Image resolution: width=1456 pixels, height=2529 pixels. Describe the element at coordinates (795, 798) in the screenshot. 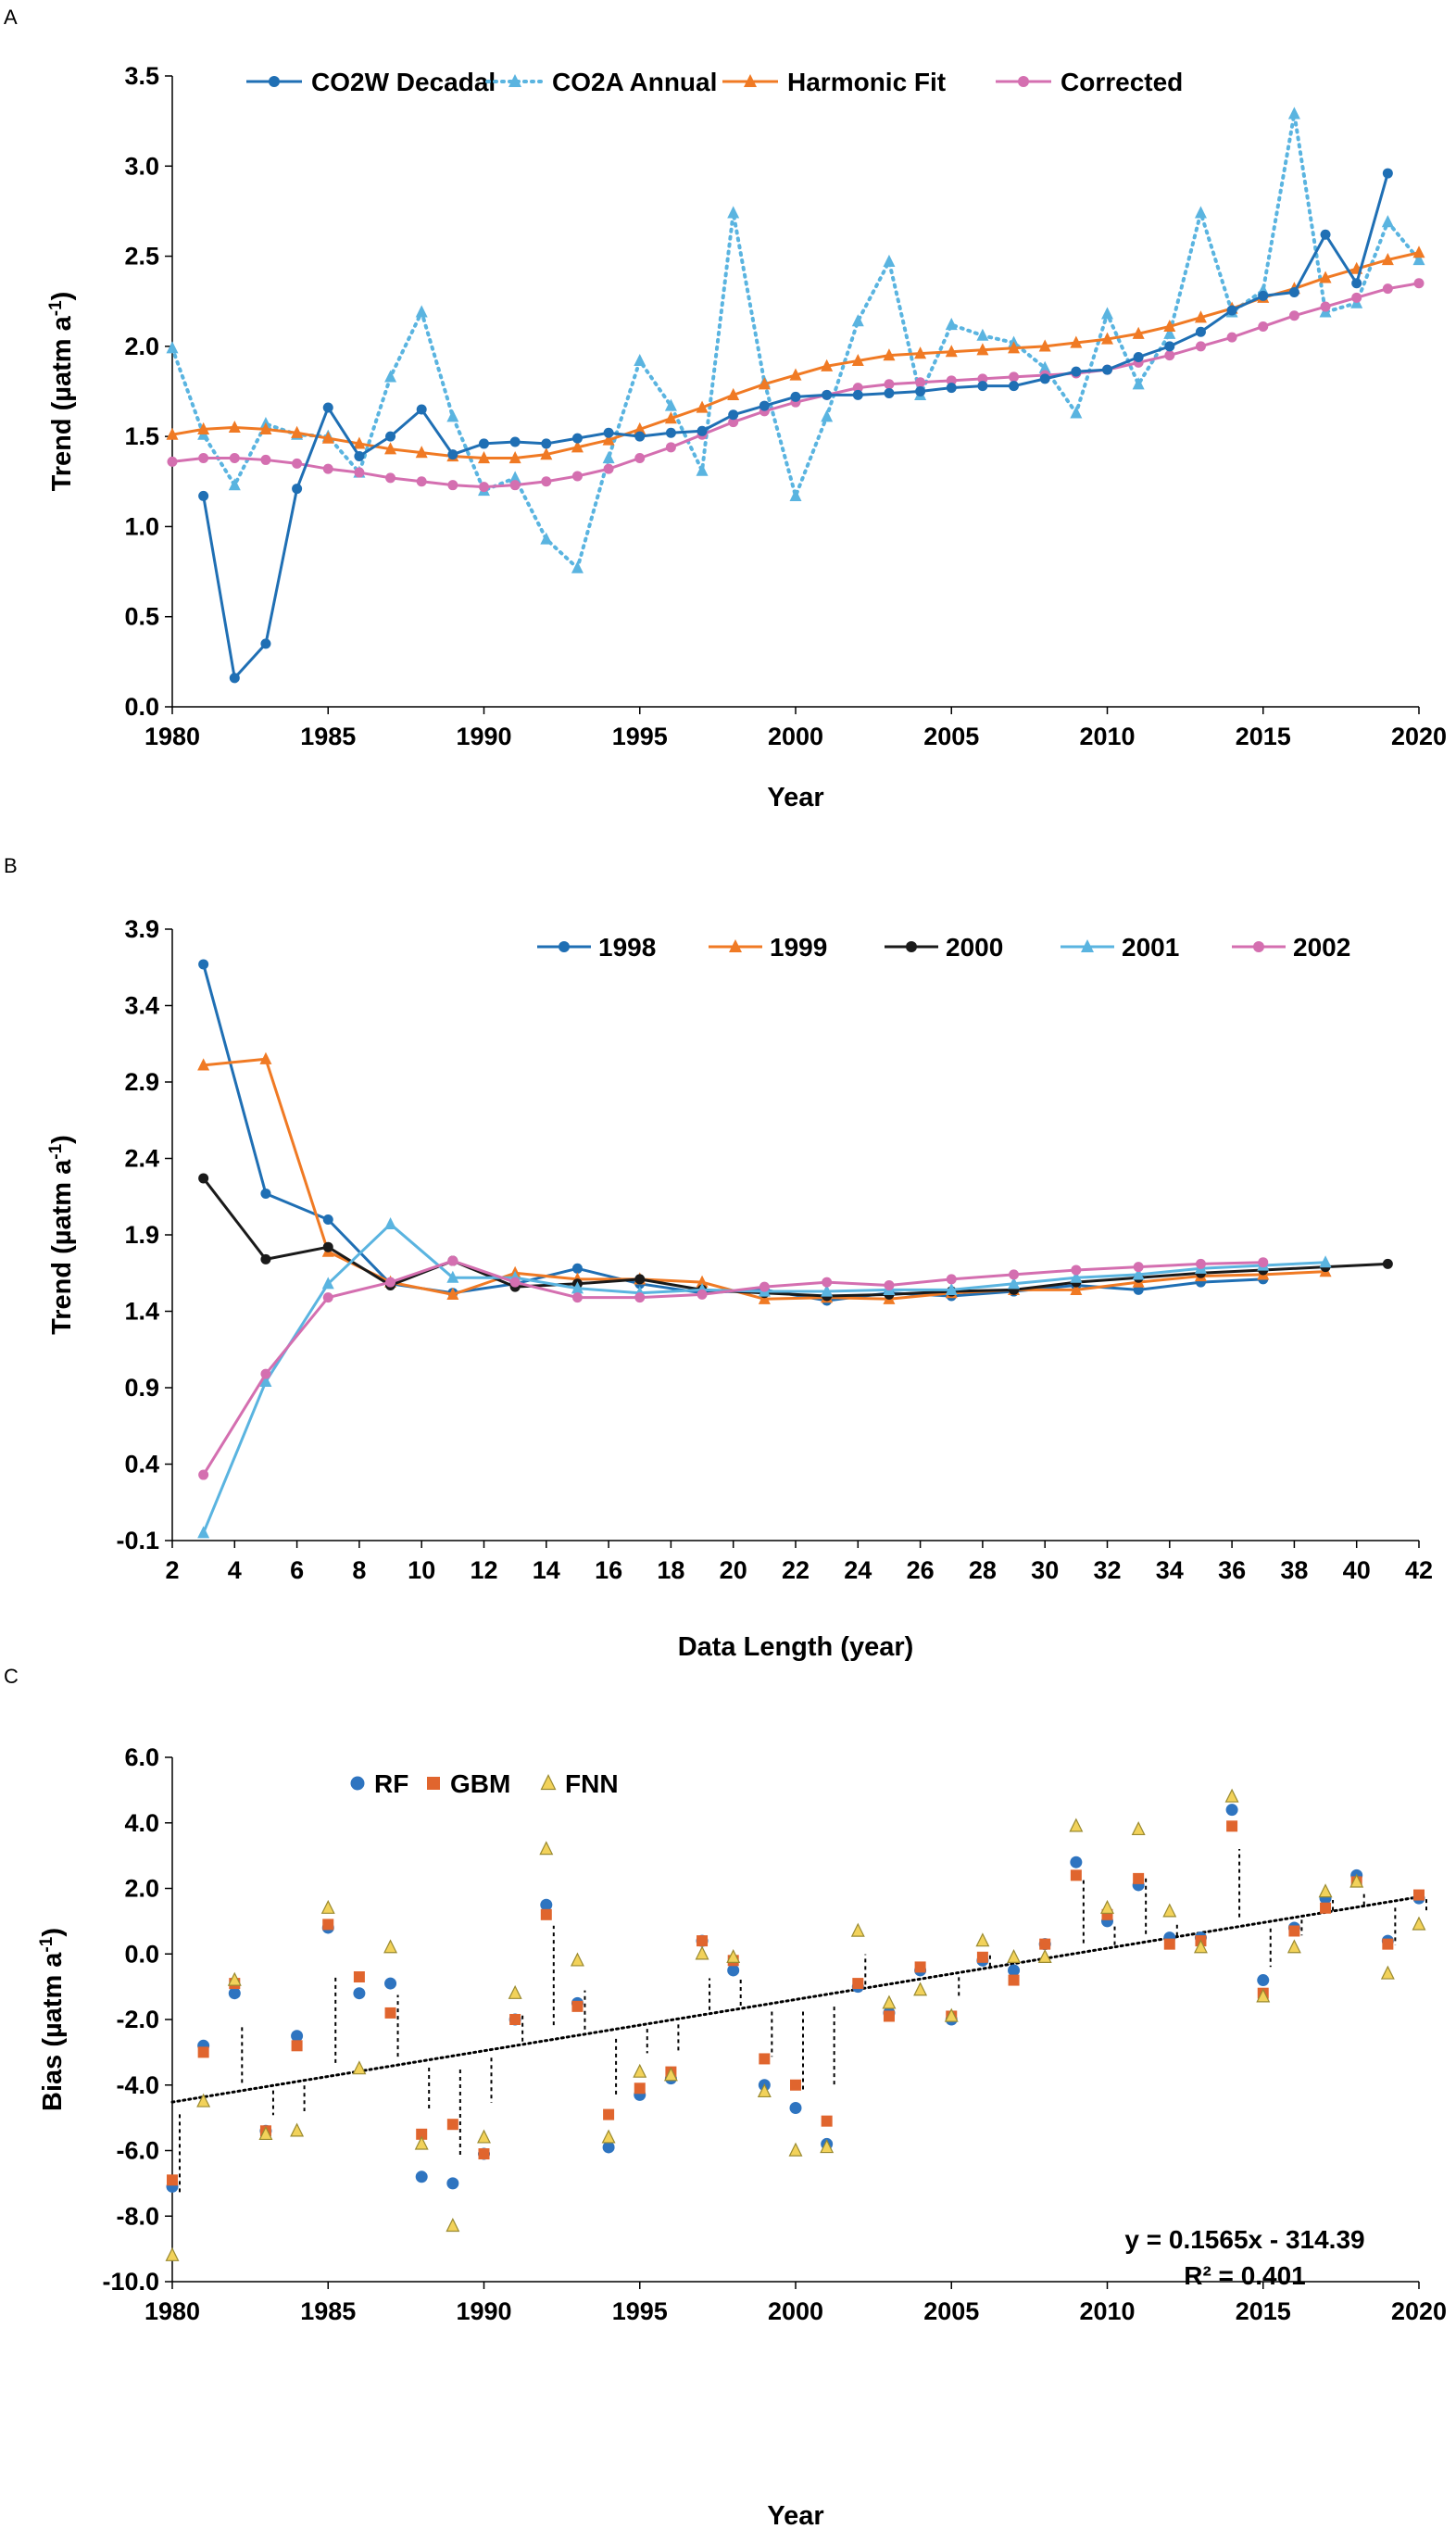

I see `x-axis-title: Year` at that location.